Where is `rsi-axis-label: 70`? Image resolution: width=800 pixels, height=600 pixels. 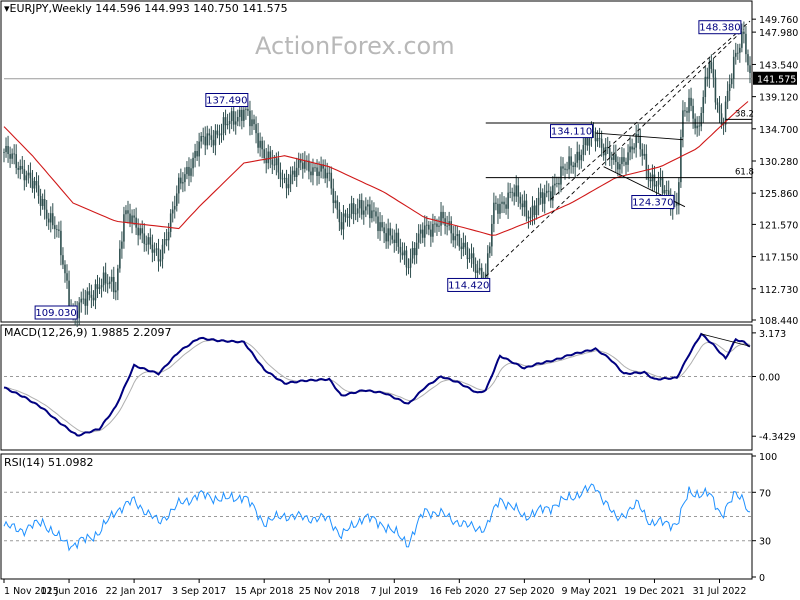
rsi-axis-label: 70 is located at coordinates (765, 493).